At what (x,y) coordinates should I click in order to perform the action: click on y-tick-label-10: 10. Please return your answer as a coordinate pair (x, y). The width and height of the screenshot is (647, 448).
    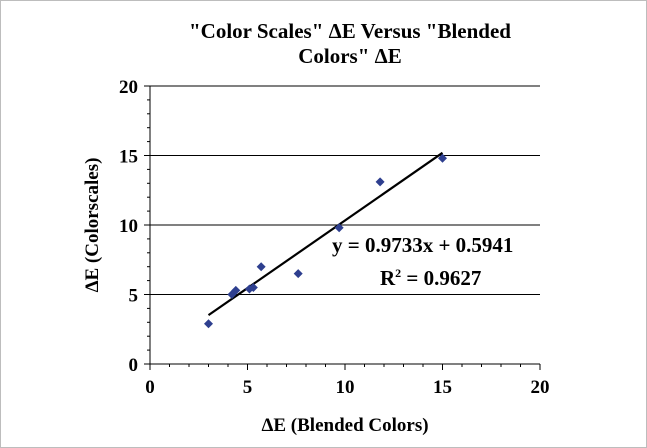
    Looking at the image, I should click on (128, 226).